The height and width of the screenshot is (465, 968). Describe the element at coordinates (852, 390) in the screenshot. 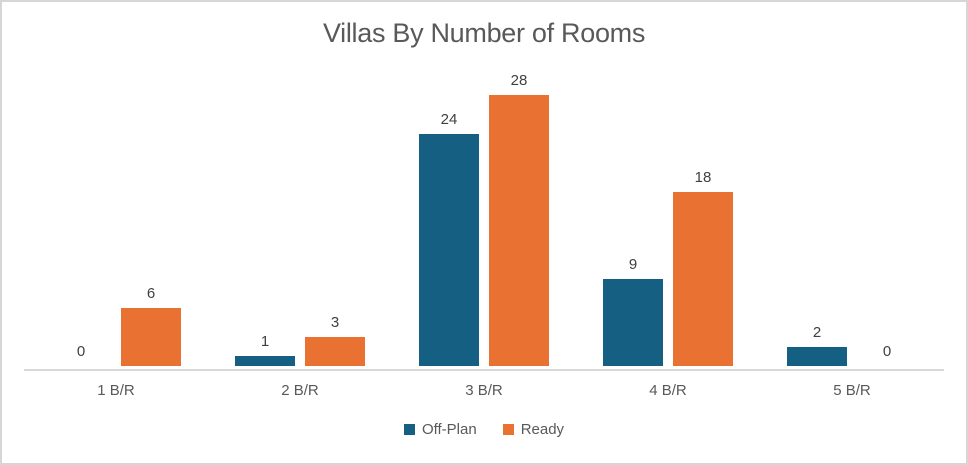

I see `x-axis-category-label: 5 B/R` at that location.